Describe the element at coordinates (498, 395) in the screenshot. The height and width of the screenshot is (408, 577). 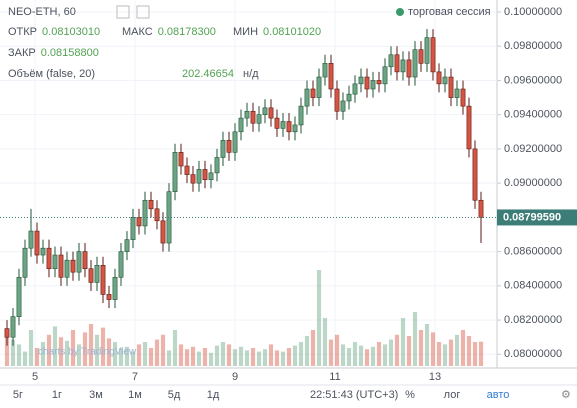
I see `scale-option: авто` at that location.